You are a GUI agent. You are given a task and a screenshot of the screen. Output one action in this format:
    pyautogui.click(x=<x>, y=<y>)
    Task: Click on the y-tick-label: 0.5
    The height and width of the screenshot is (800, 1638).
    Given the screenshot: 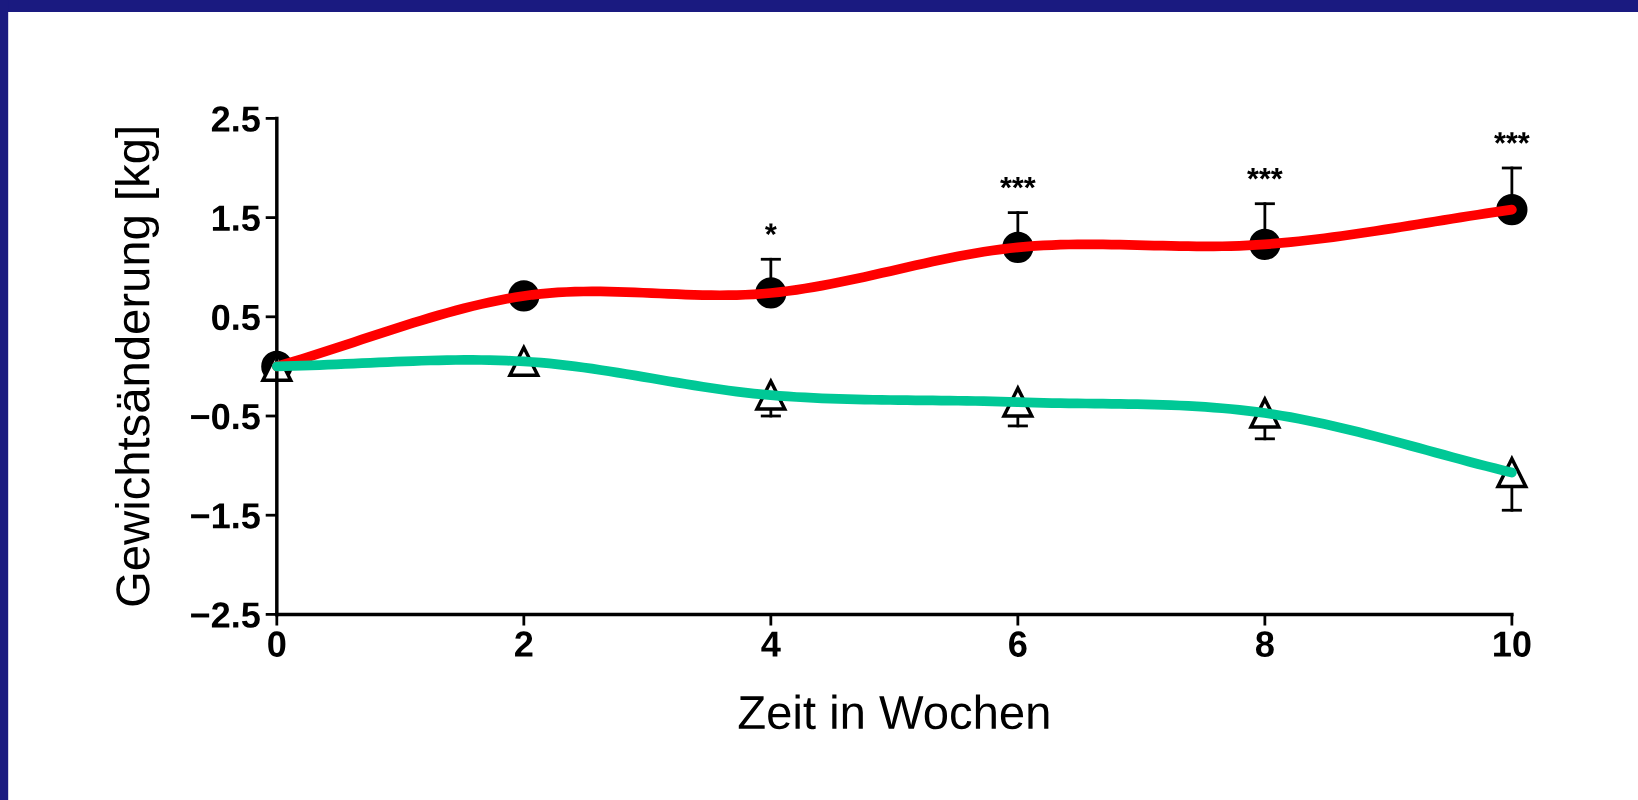 What is the action you would take?
    pyautogui.click(x=236, y=317)
    